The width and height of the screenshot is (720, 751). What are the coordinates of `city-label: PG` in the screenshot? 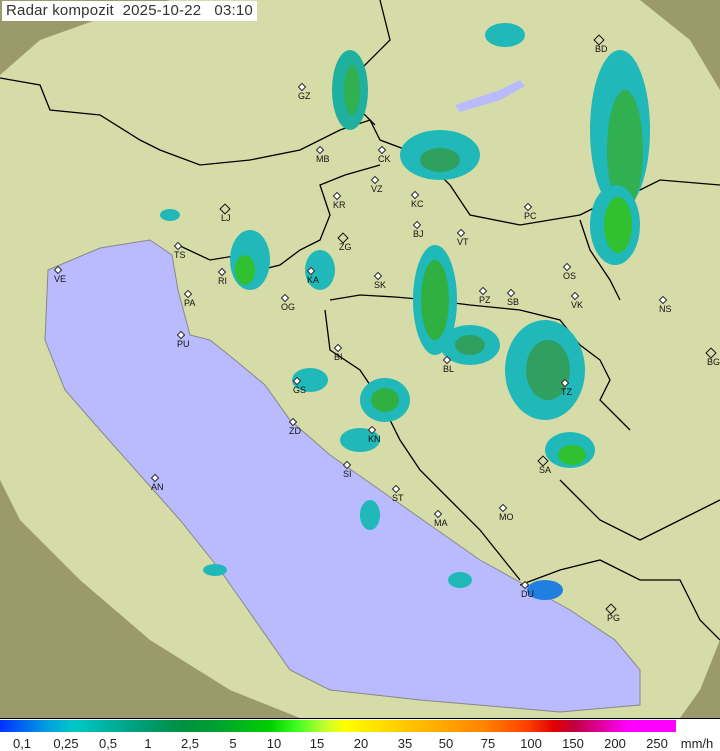 It's located at (614, 618).